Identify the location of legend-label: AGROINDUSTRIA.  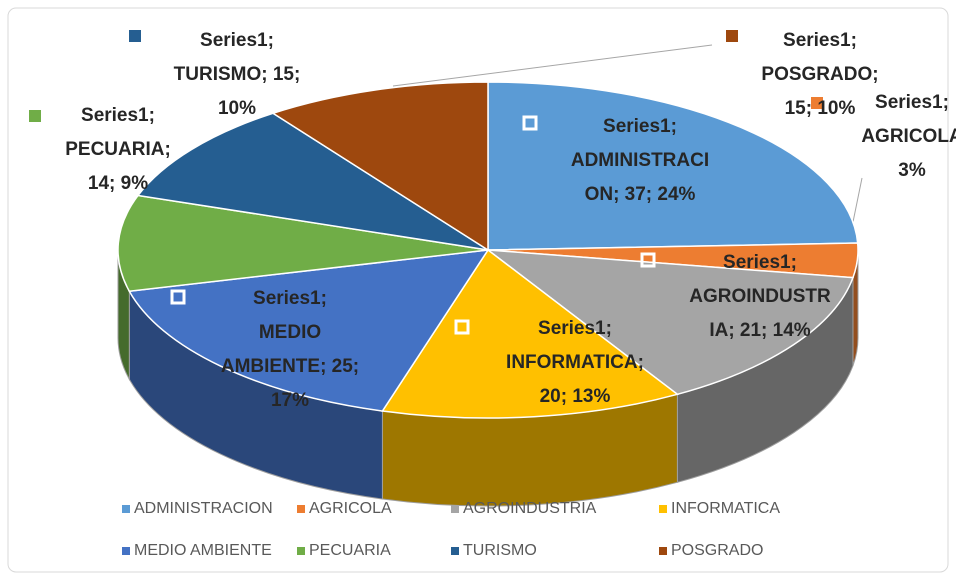
(530, 508).